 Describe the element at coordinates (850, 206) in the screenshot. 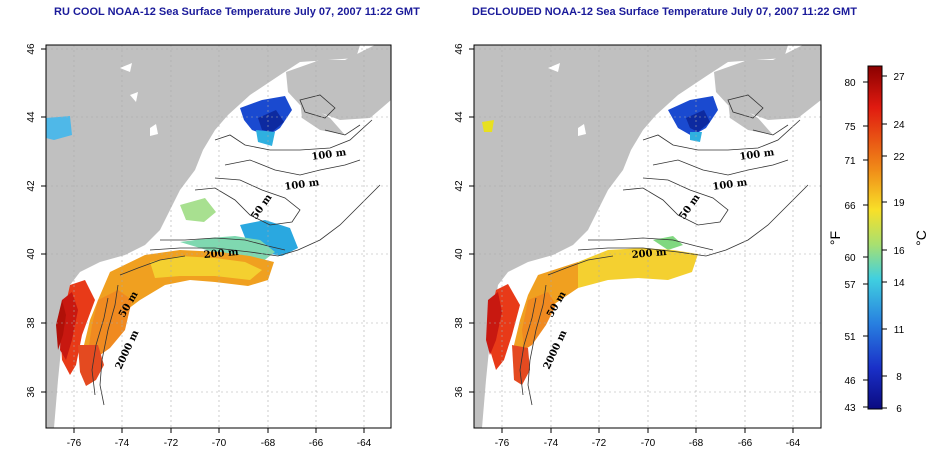

I see `fahrenheit-tick: 66` at that location.